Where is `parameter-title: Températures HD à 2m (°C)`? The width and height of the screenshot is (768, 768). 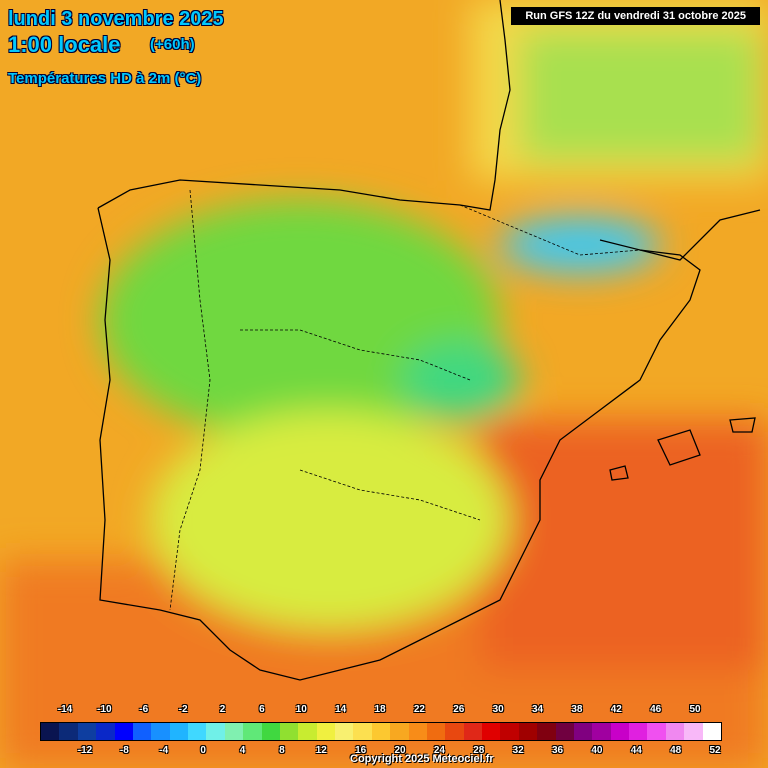
parameter-title: Températures HD à 2m (°C) is located at coordinates (105, 78).